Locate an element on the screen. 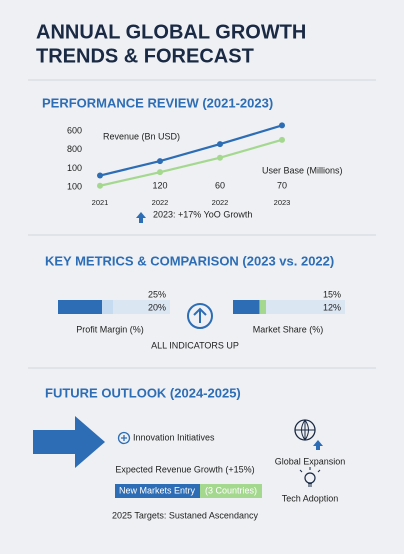 This screenshot has width=404, height=554. bar-left is located at coordinates (157, 491).